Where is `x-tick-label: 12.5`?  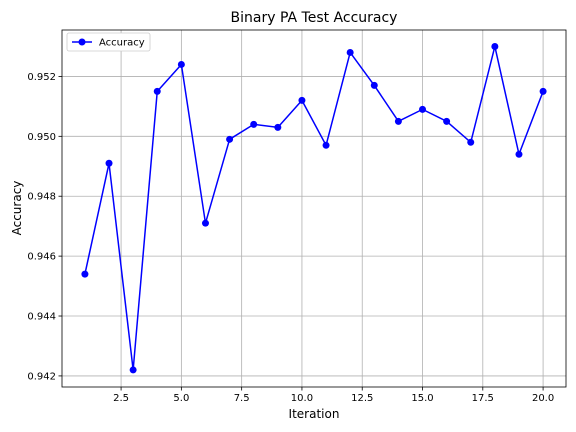
x-tick-label: 12.5 is located at coordinates (362, 398).